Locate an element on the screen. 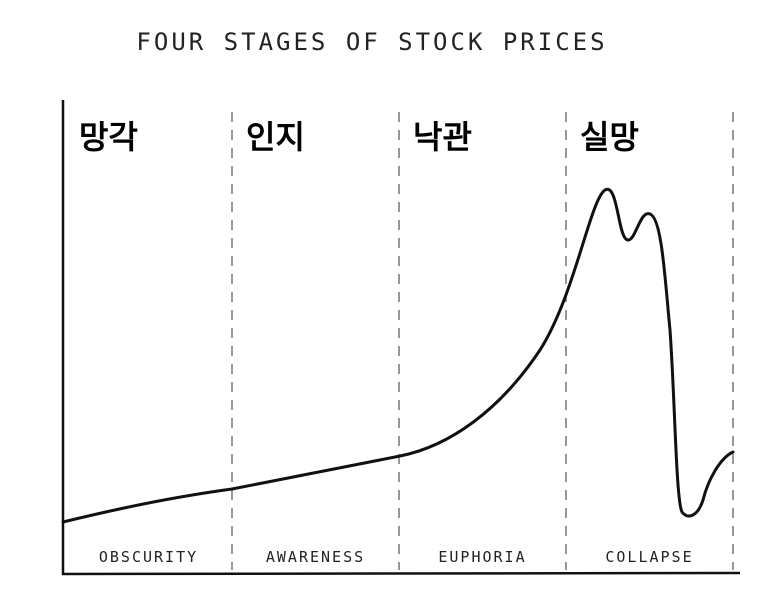 The height and width of the screenshot is (594, 773). stage-label-ko: 실망 is located at coordinates (609, 137).